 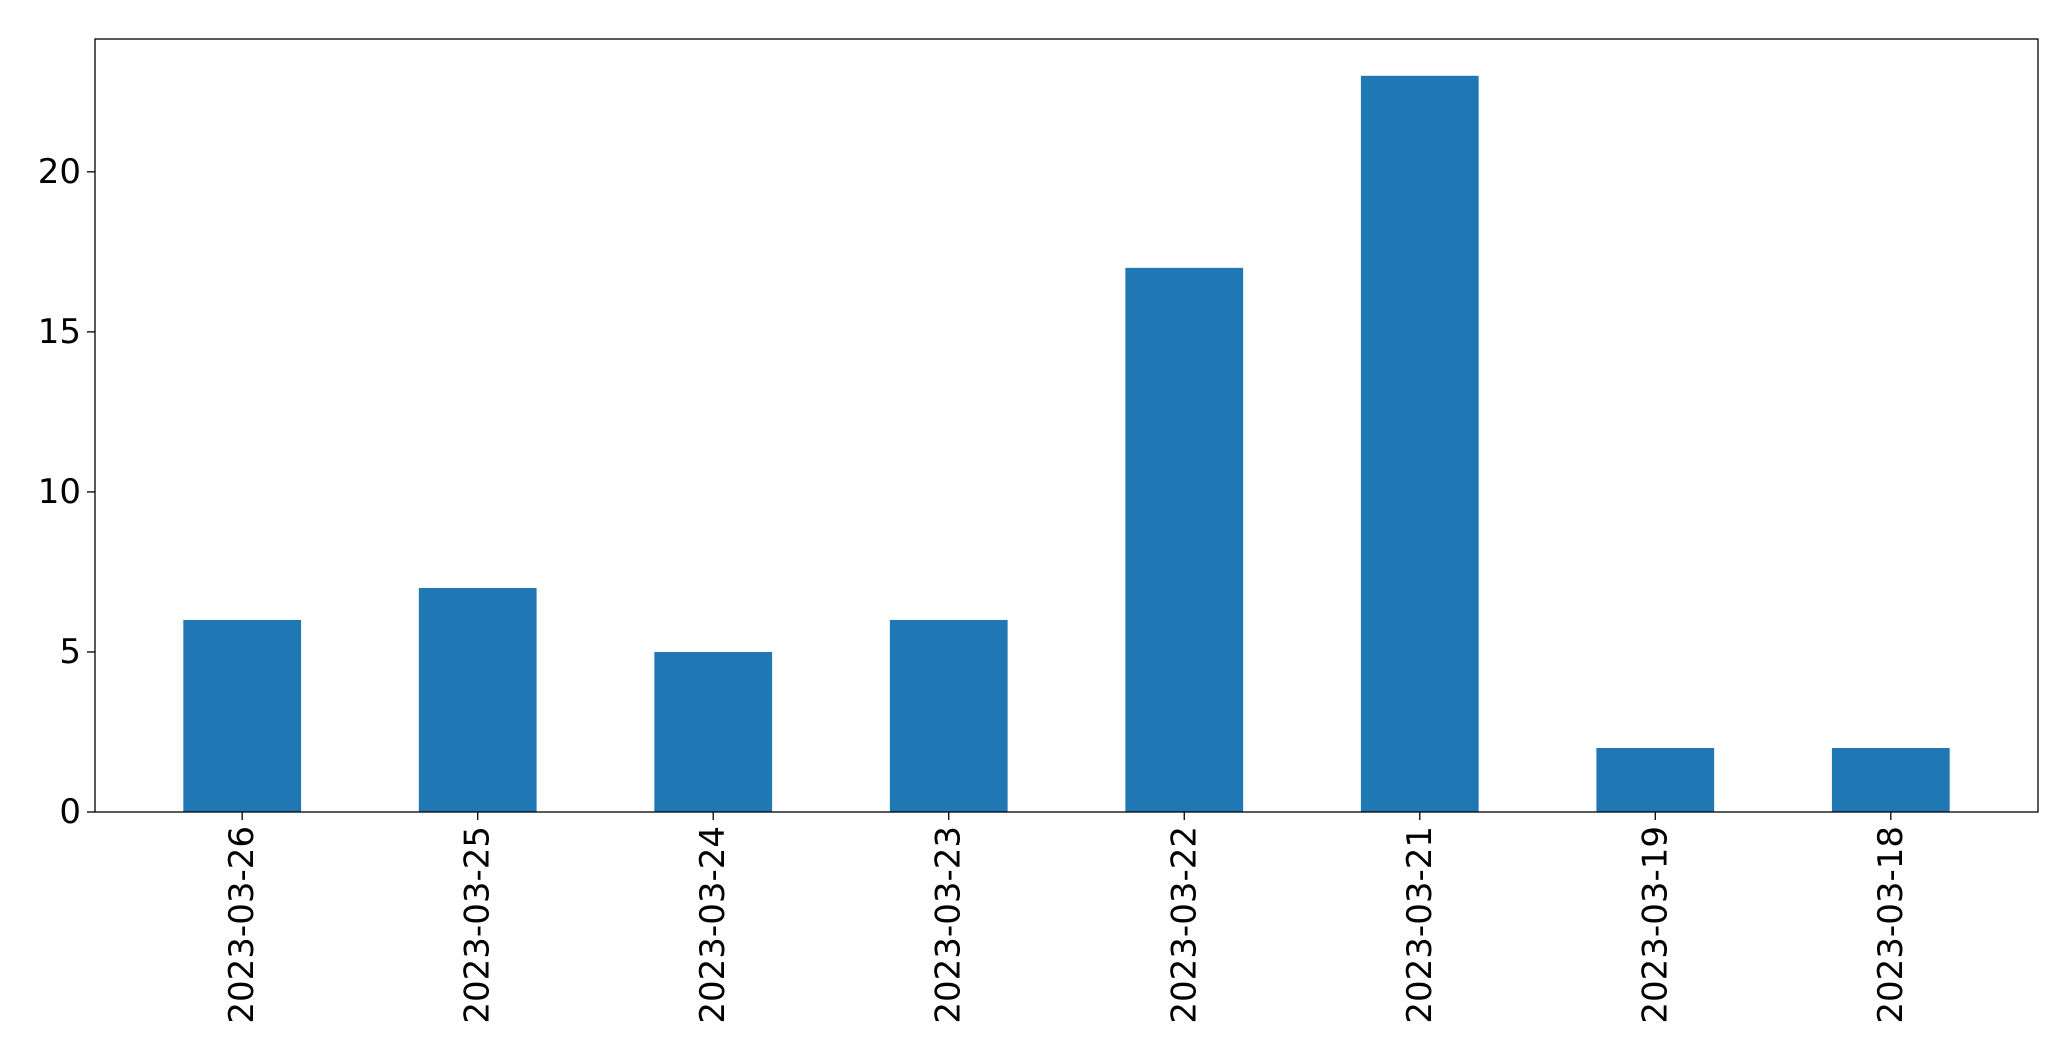 I want to click on x-tick-label: 2023-03-25, so click(x=478, y=925).